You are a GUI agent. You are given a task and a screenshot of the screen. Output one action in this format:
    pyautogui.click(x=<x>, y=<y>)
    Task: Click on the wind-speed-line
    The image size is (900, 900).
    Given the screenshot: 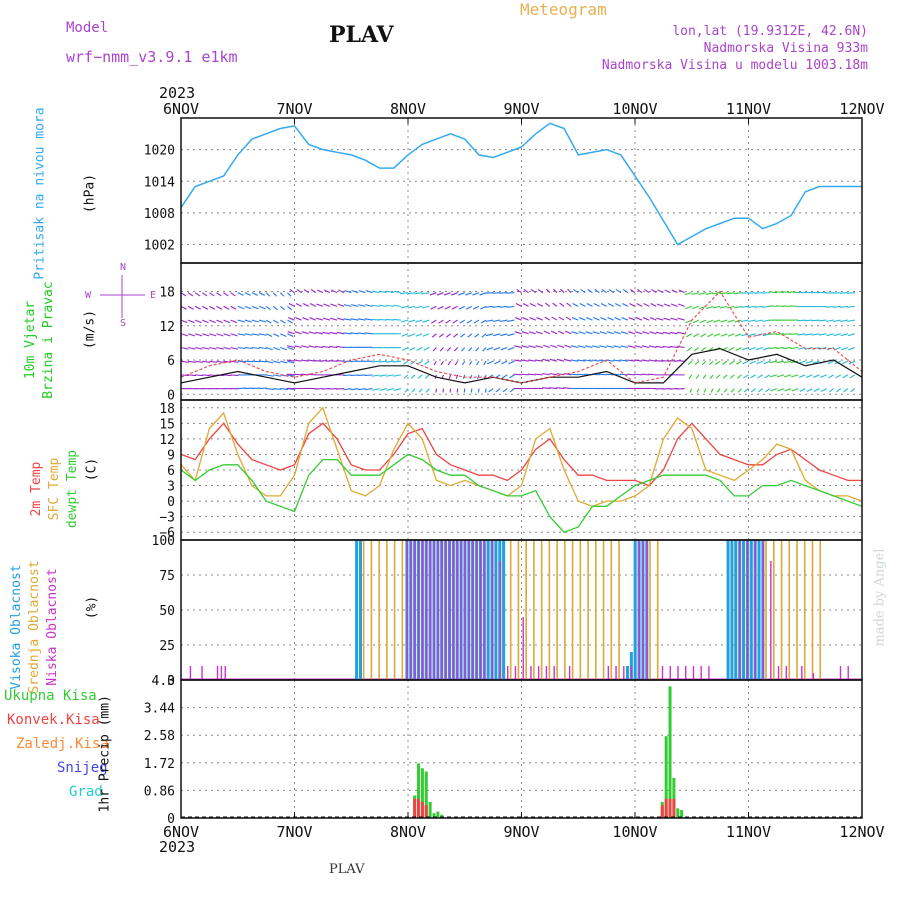 What is the action you would take?
    pyautogui.click(x=521, y=365)
    